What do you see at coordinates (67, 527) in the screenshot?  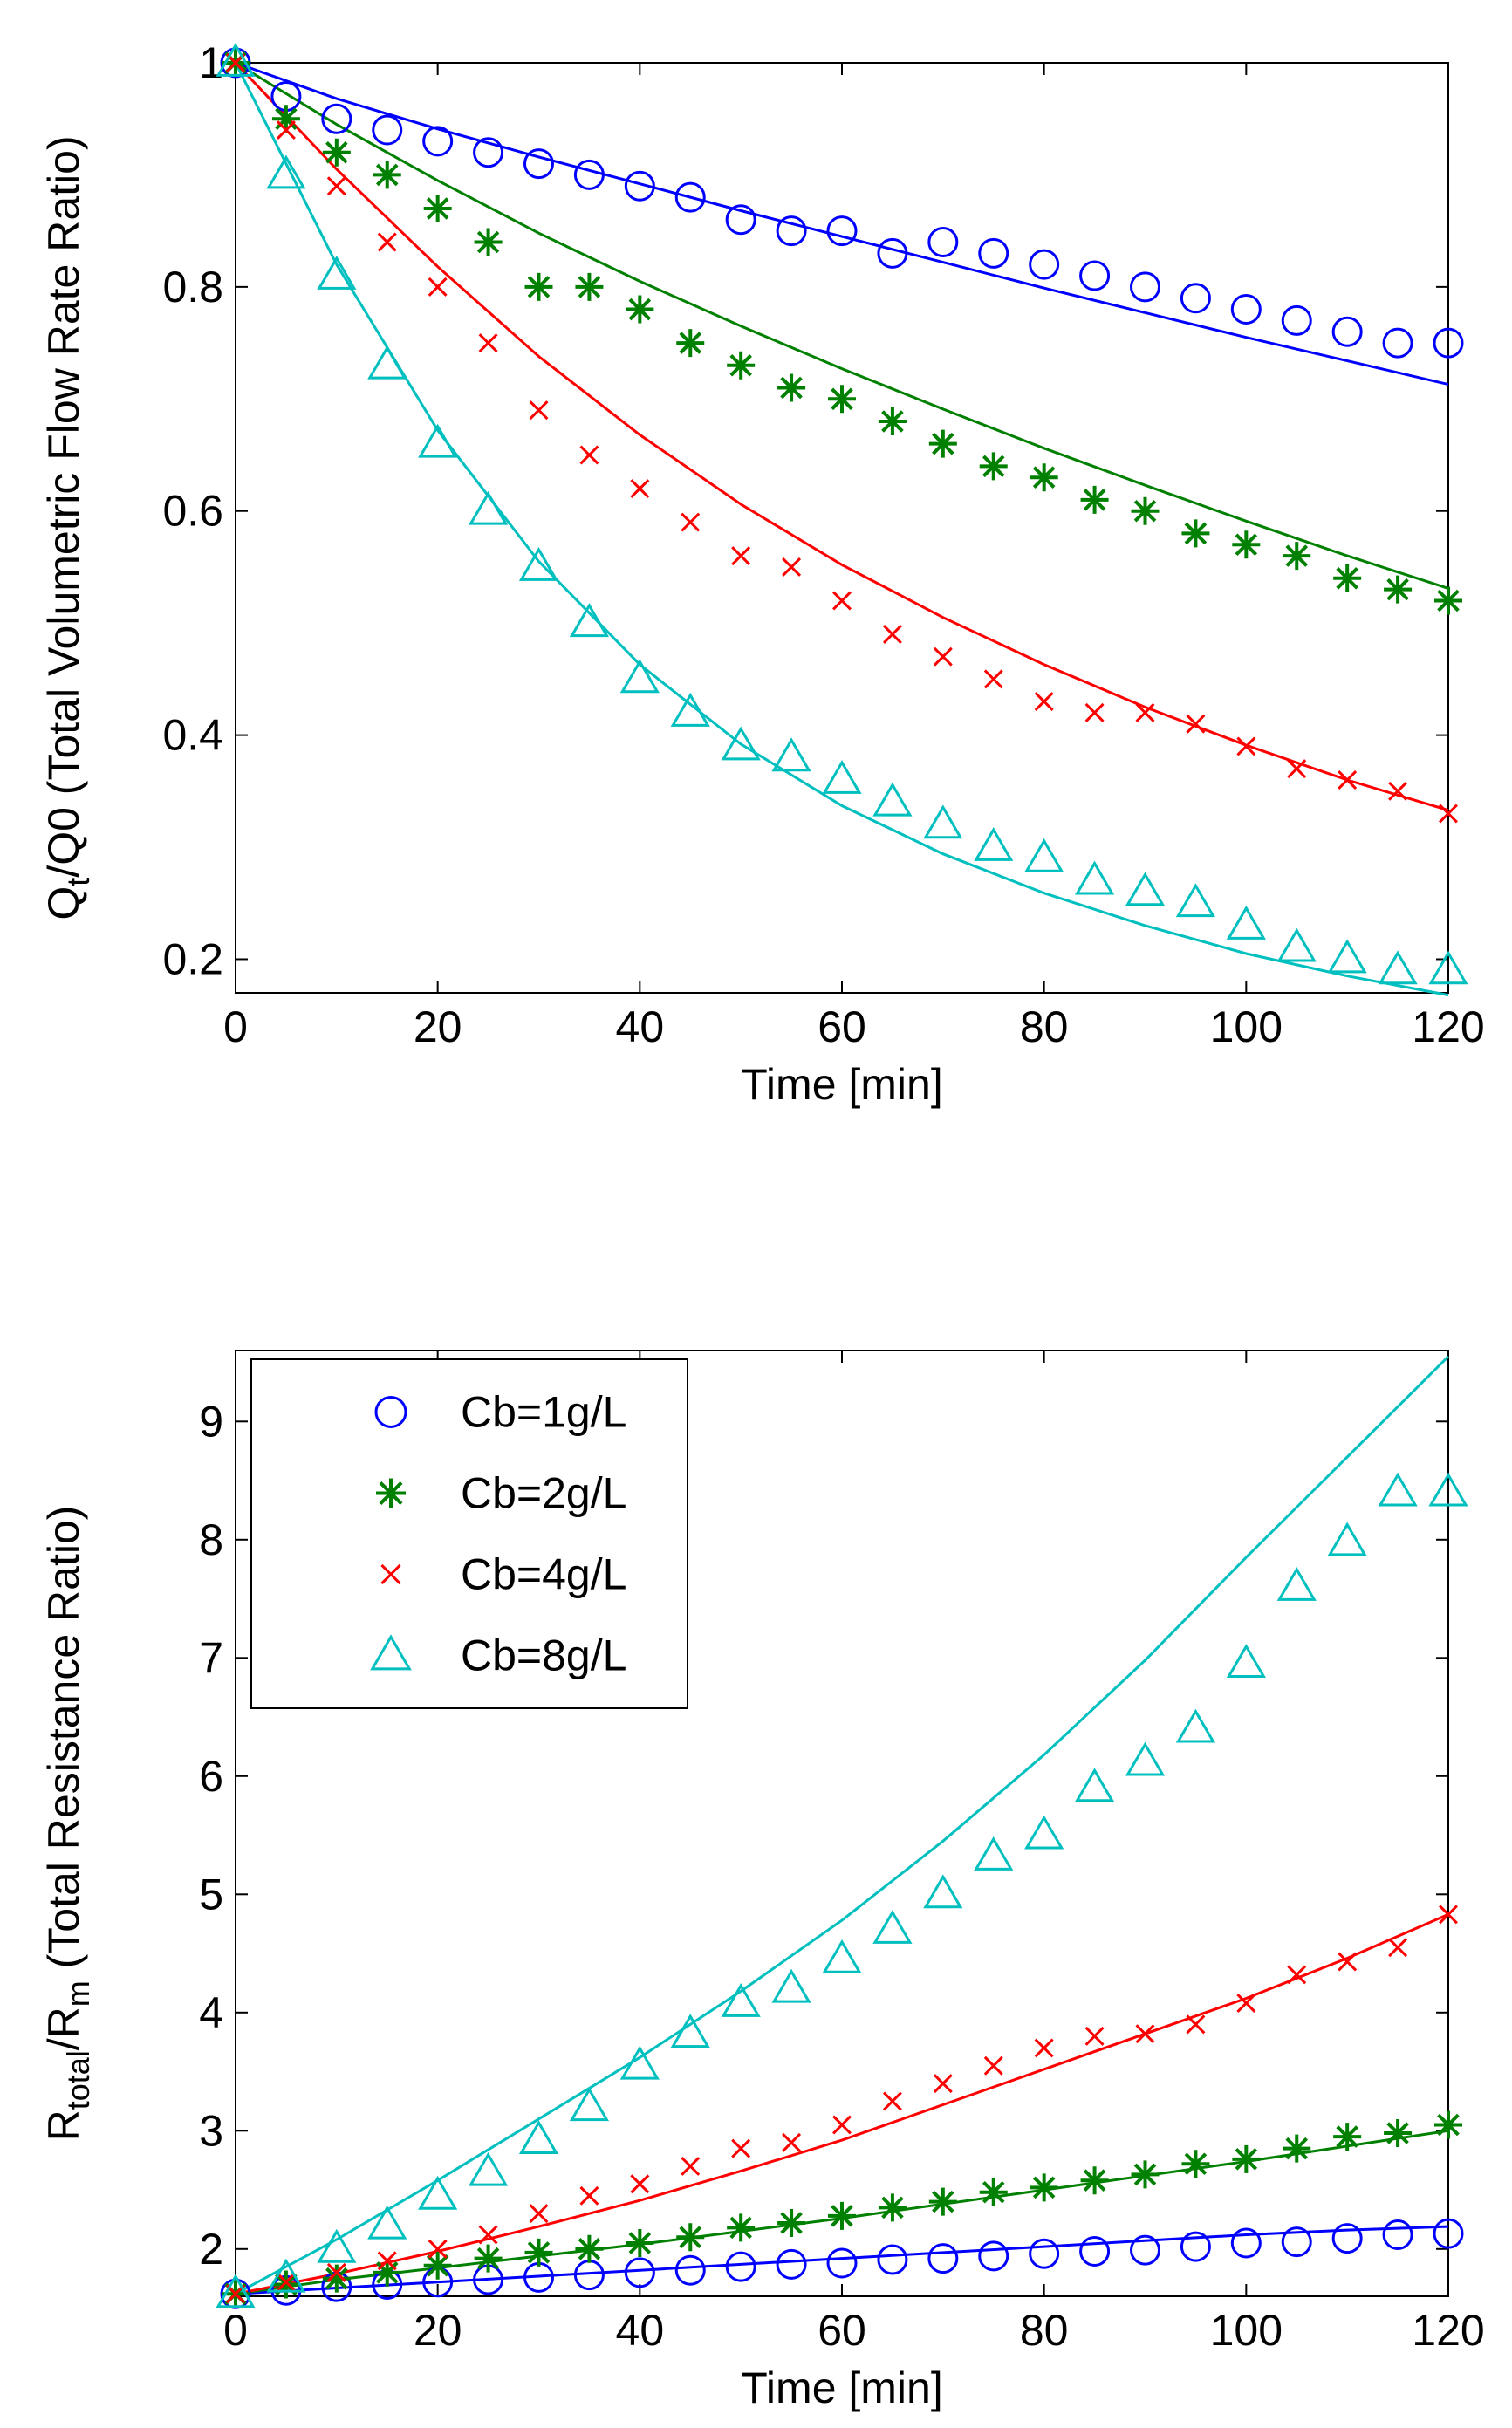 I see `y-axis-title: Qt/Q0 (Total Volumetric Flow Rate Ratio)` at bounding box center [67, 527].